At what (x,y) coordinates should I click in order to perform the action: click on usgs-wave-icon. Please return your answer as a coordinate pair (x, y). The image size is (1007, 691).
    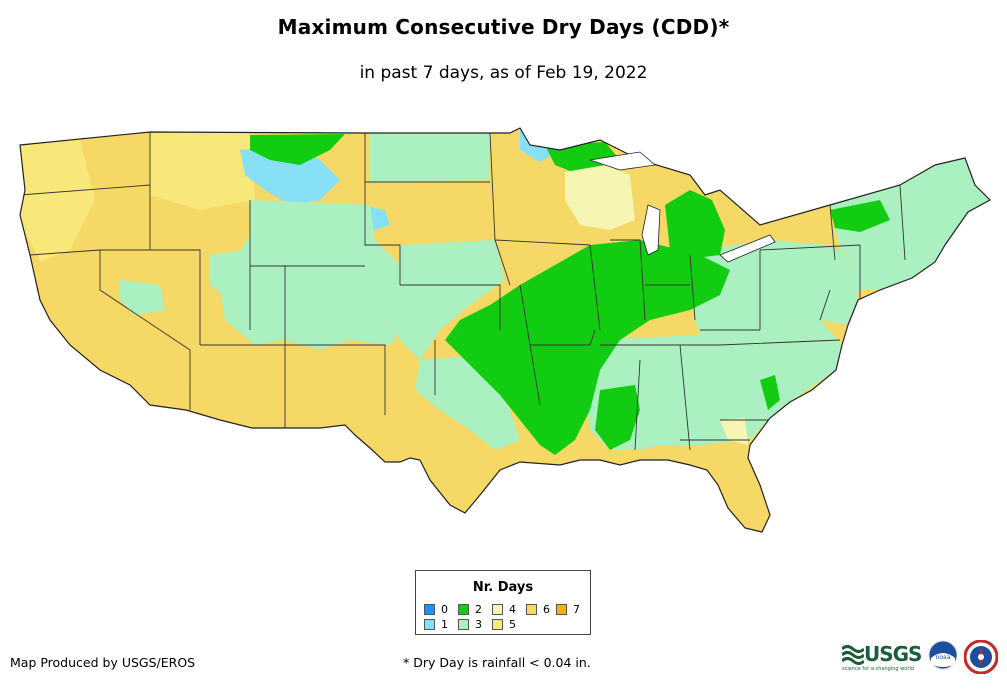
    Looking at the image, I should click on (853, 655).